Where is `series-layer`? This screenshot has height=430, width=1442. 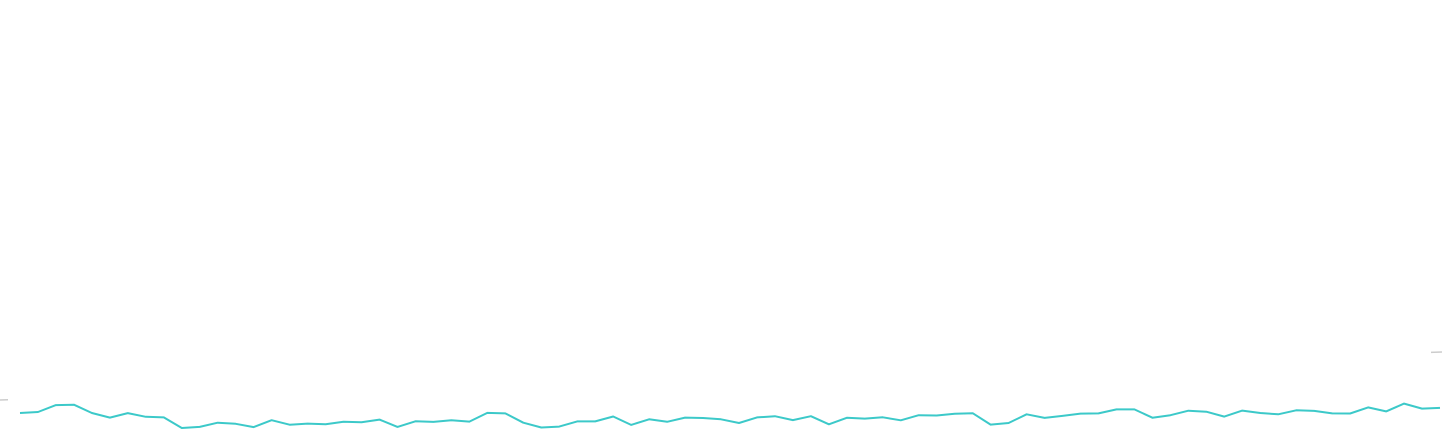 series-layer is located at coordinates (730, 415).